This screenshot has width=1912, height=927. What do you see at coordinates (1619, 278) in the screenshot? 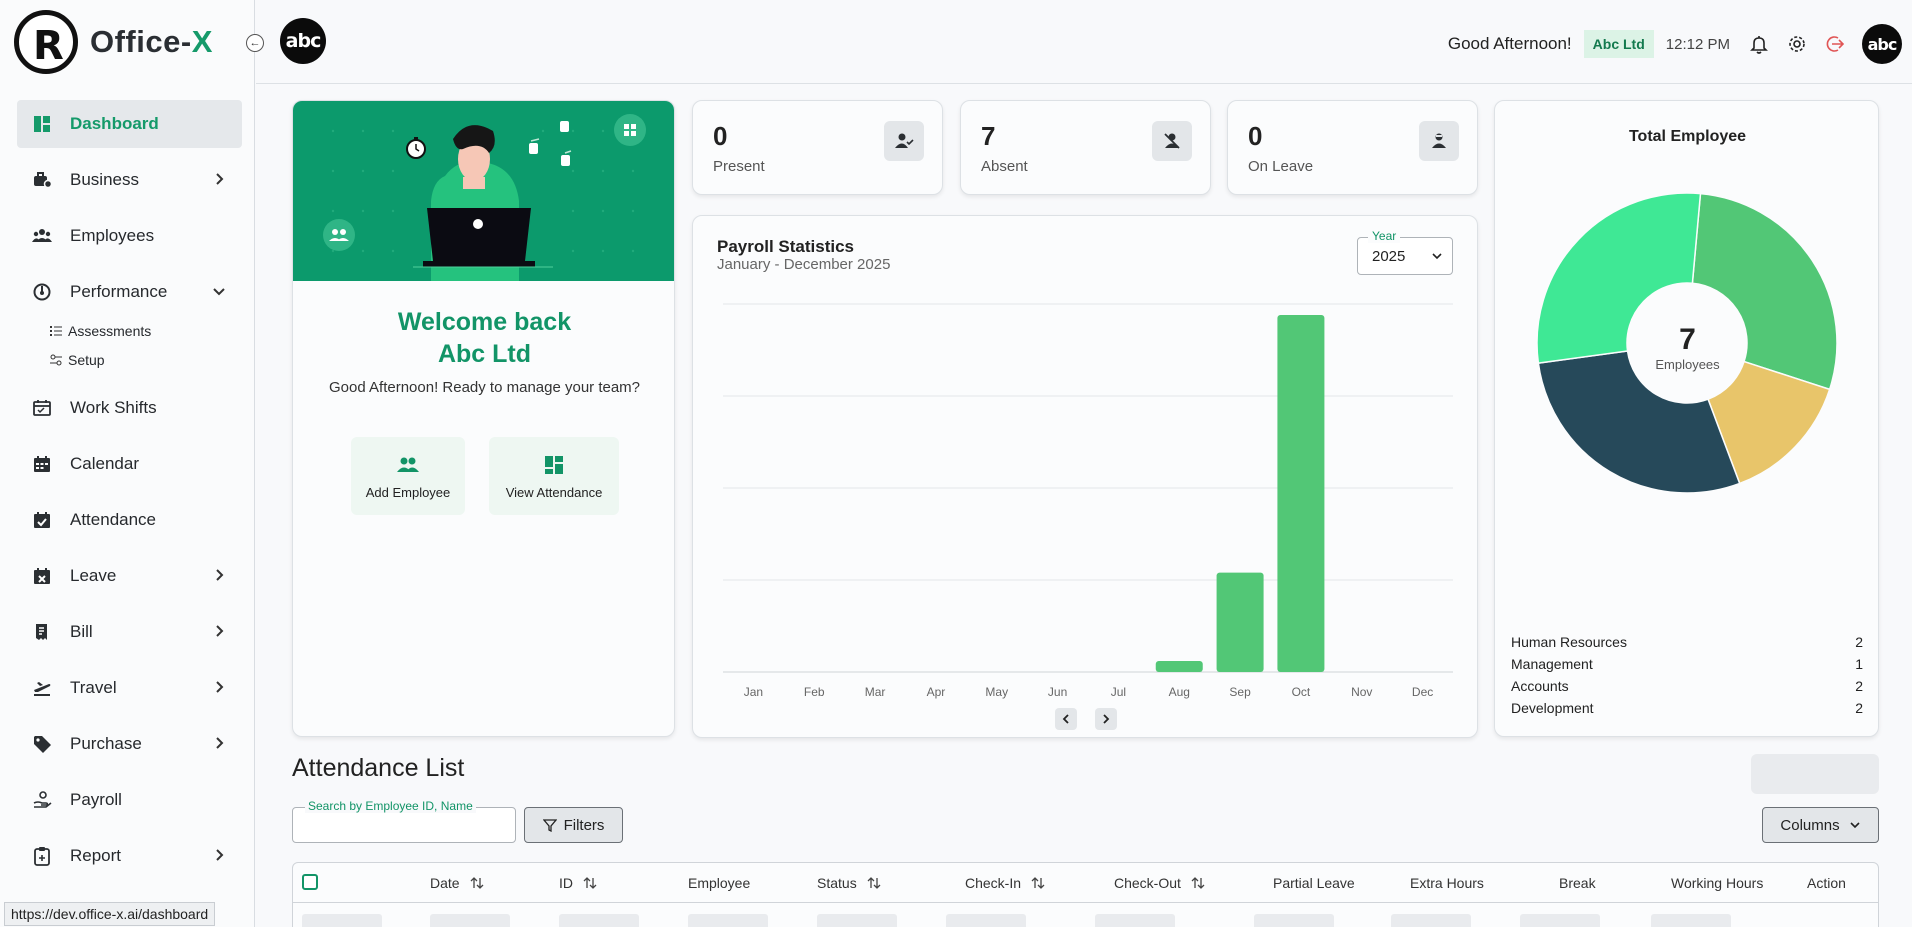
I see `slice-development` at bounding box center [1619, 278].